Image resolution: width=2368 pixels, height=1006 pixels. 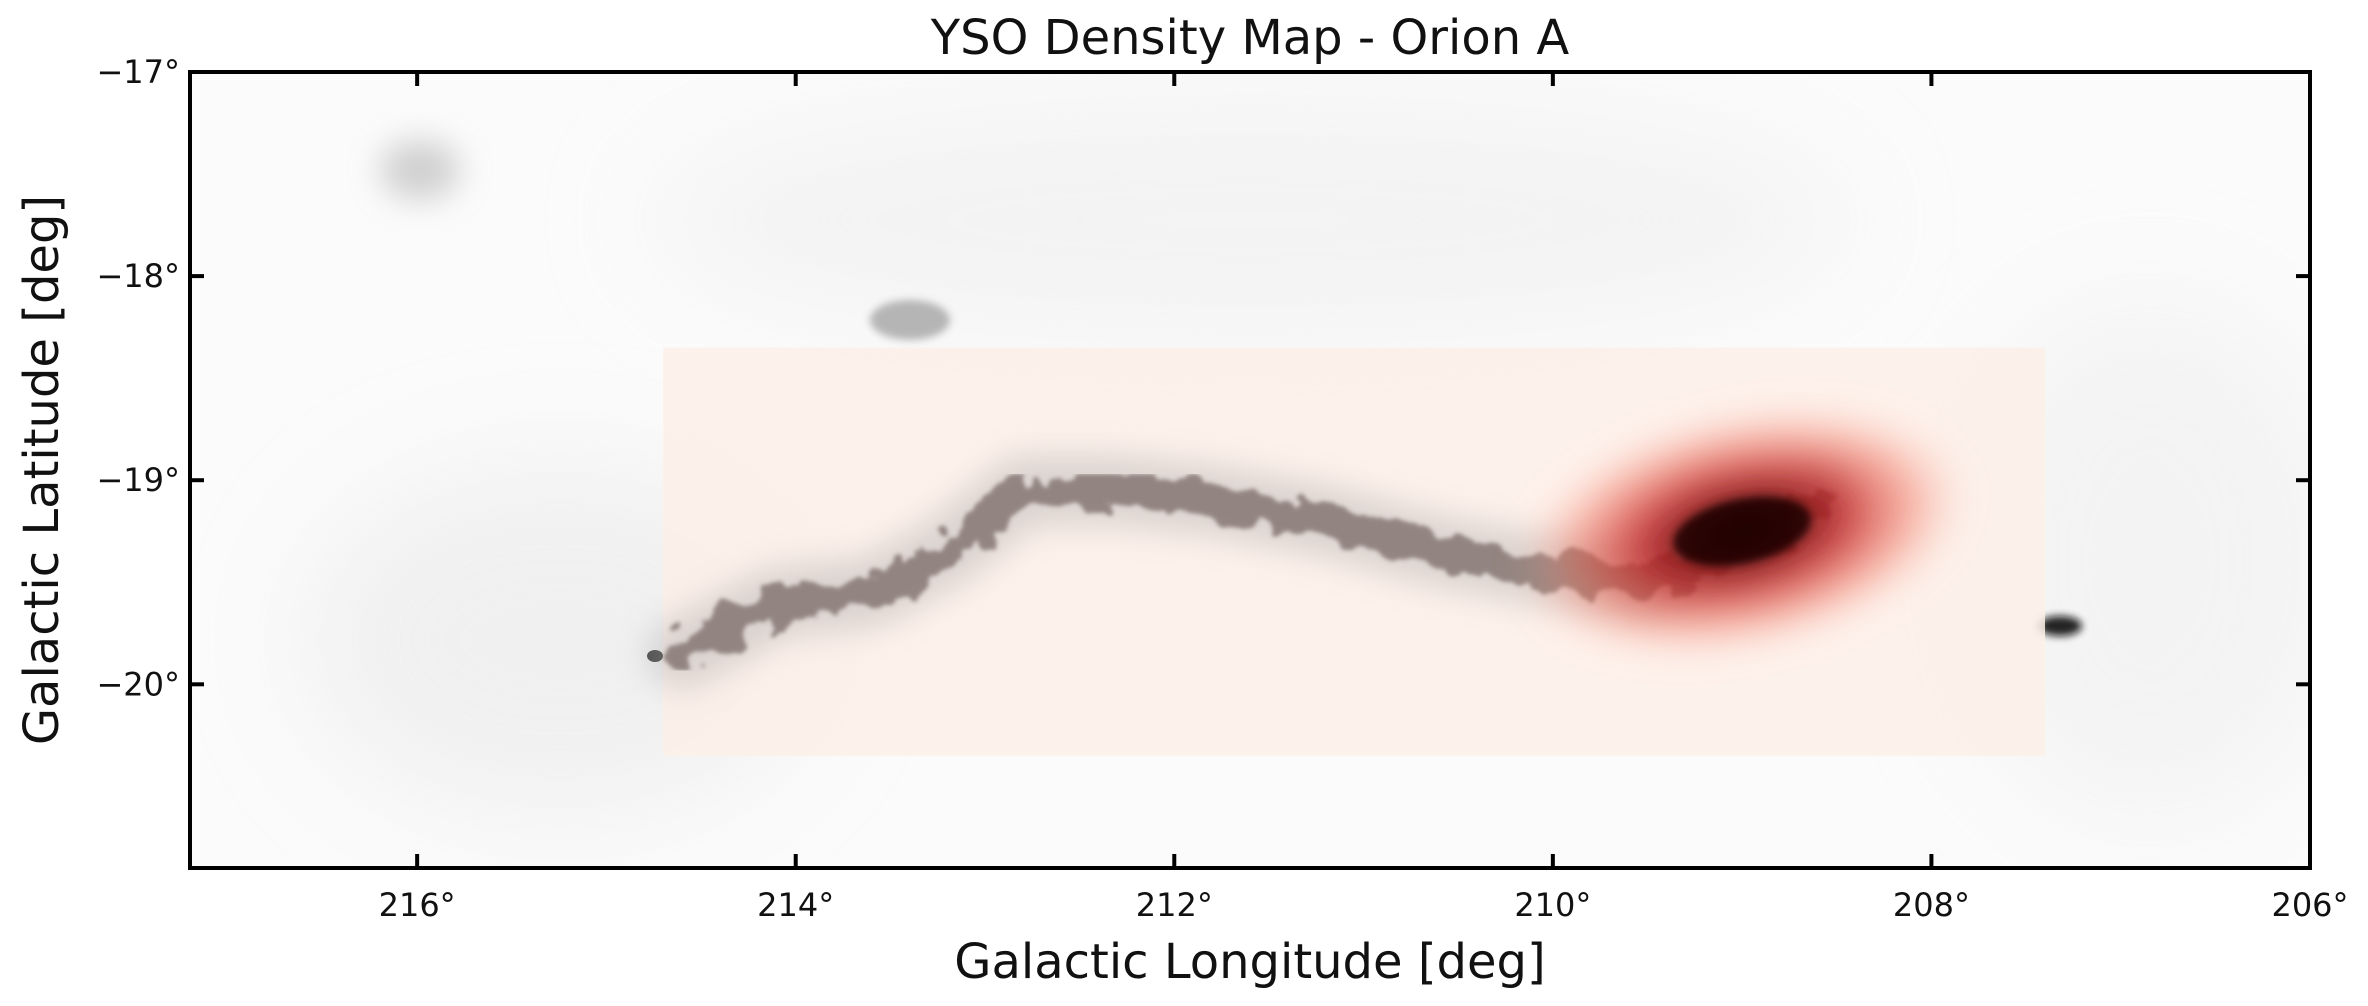 I want to click on density-peak-core, so click(x=1742, y=531).